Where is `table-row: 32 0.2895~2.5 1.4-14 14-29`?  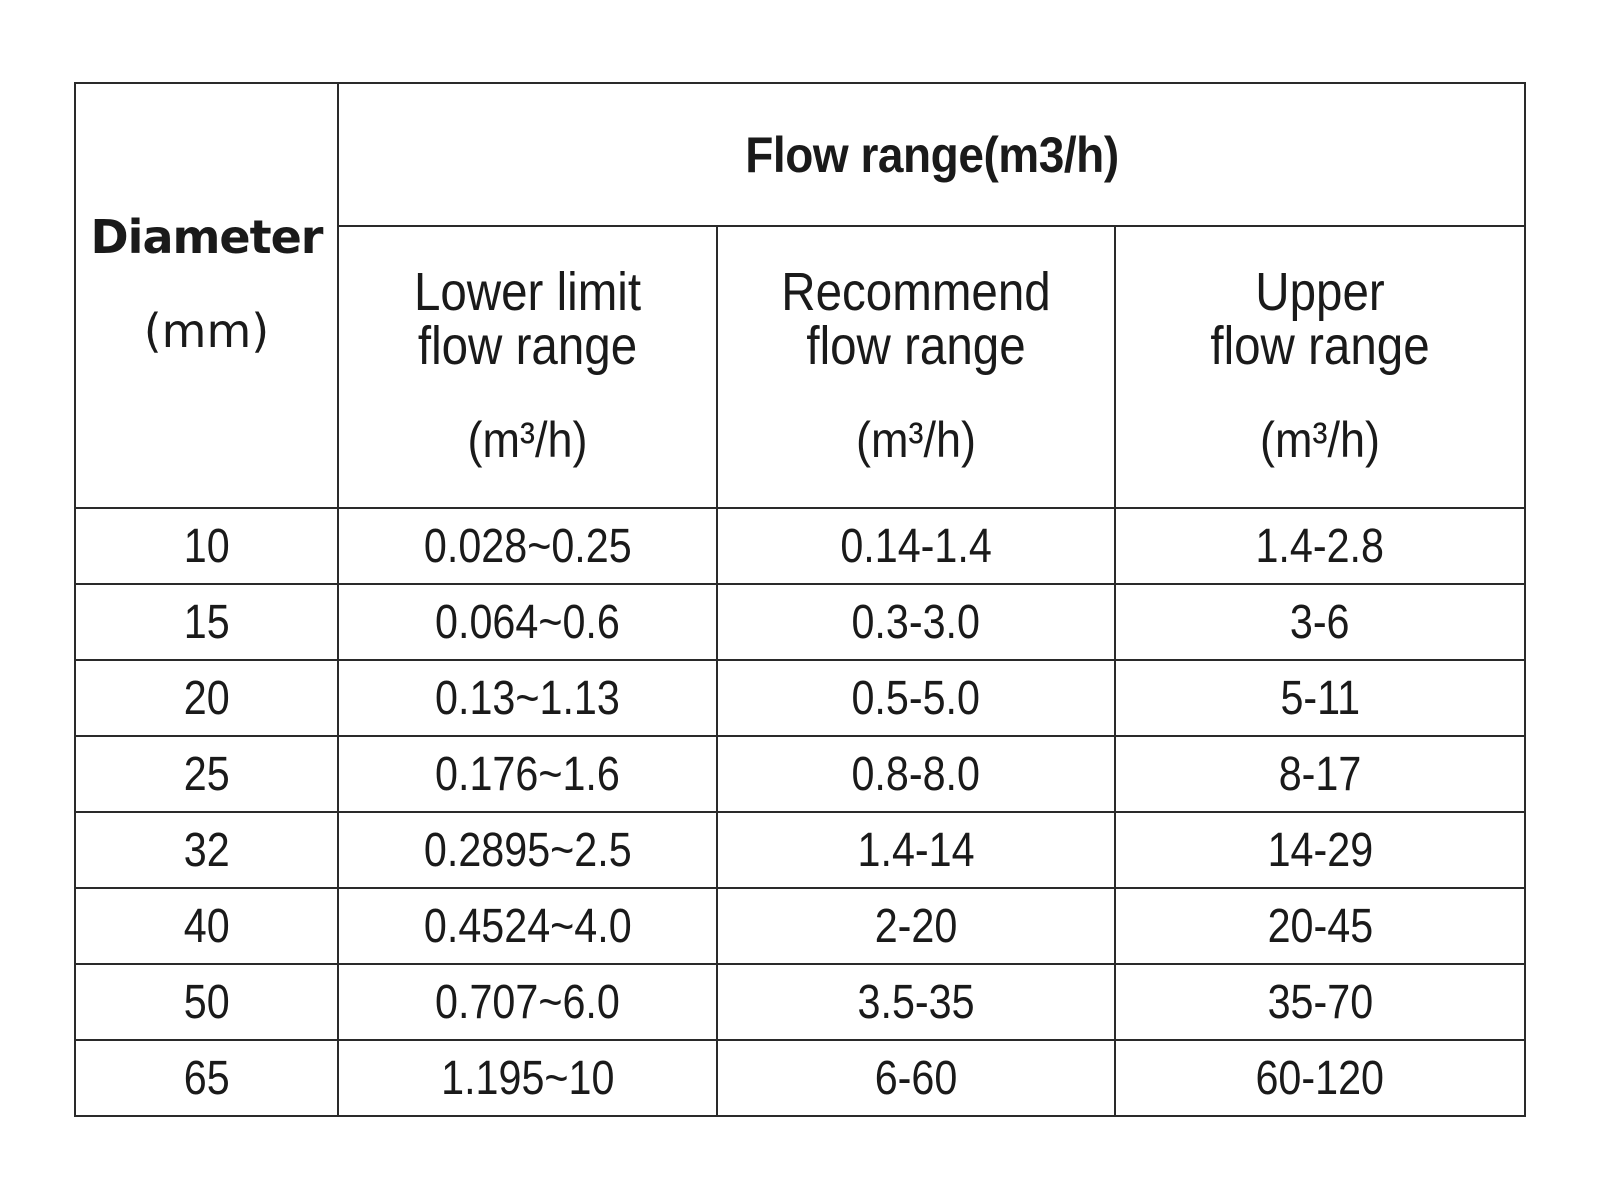 table-row: 32 0.2895~2.5 1.4-14 14-29 is located at coordinates (800, 850).